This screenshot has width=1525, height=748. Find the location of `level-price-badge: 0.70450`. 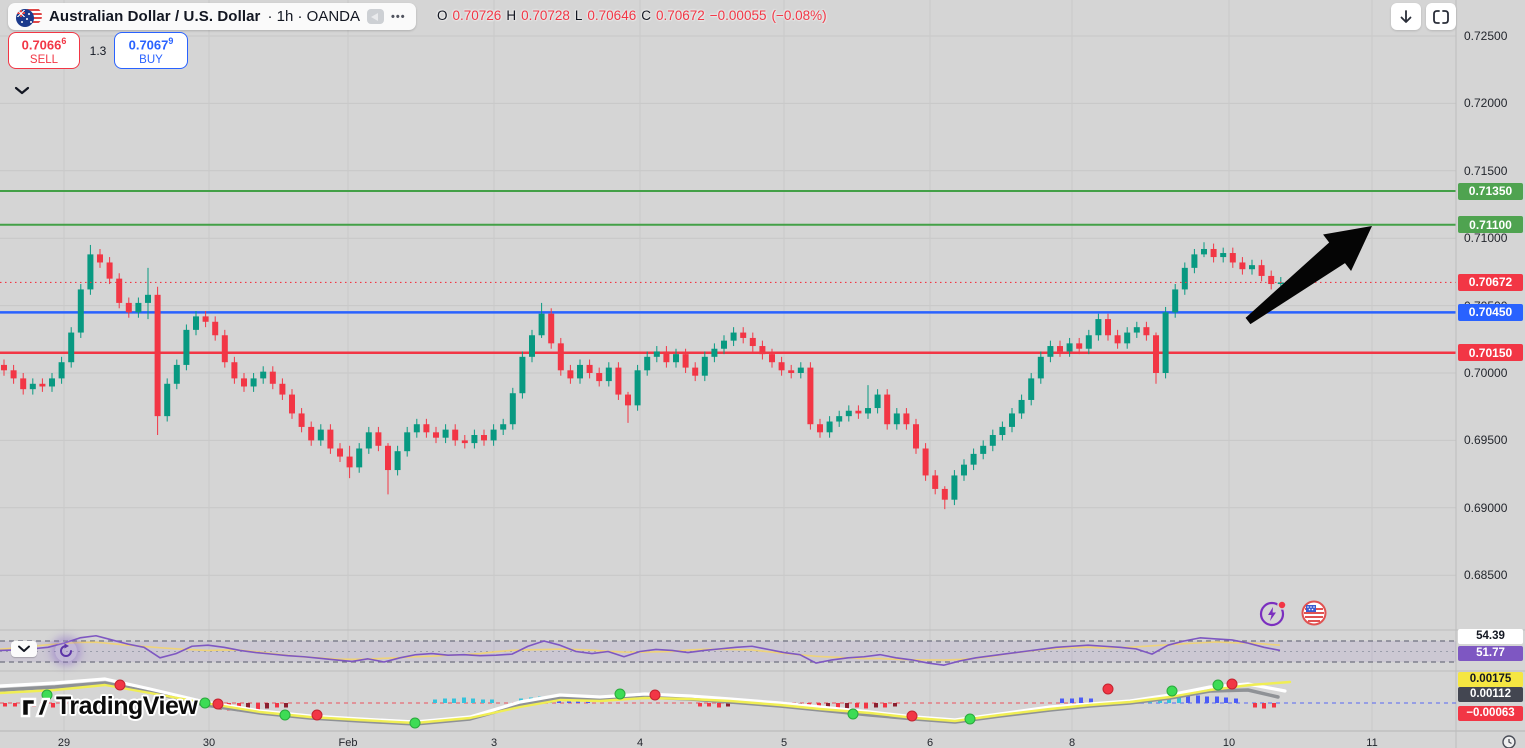

level-price-badge: 0.70450 is located at coordinates (1490, 312).